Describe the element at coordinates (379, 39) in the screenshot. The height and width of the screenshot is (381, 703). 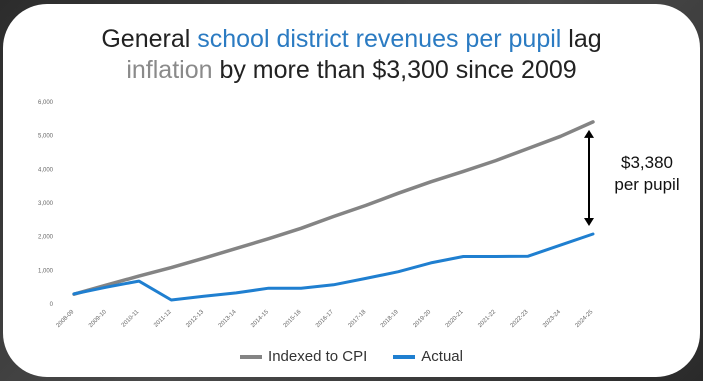
I see `title-part-2: school district revenues per pupil` at that location.